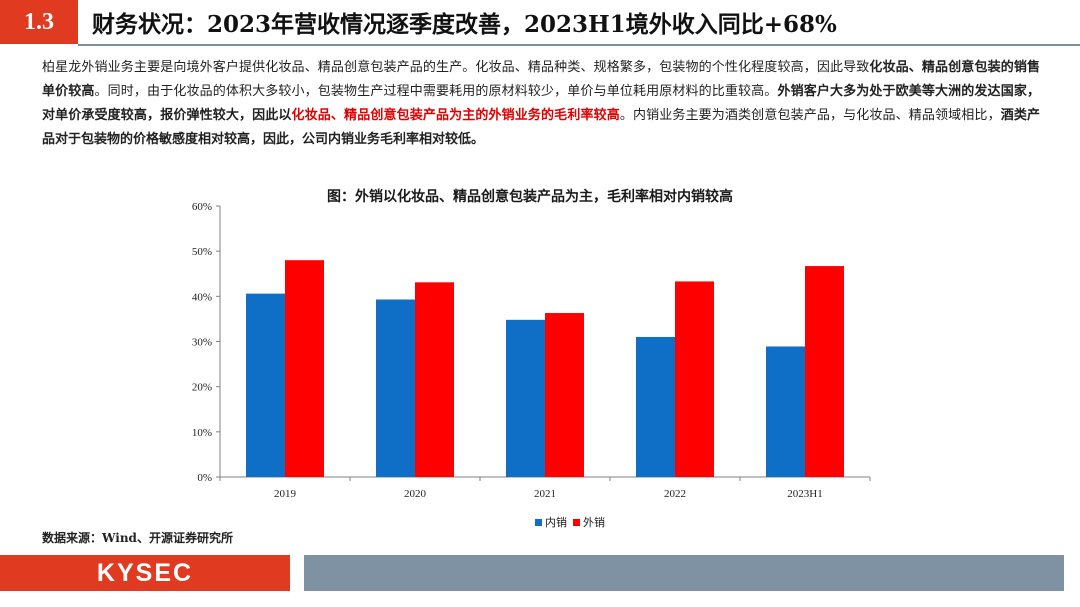 The width and height of the screenshot is (1080, 607). I want to click on bar-overseas-2020, so click(434, 379).